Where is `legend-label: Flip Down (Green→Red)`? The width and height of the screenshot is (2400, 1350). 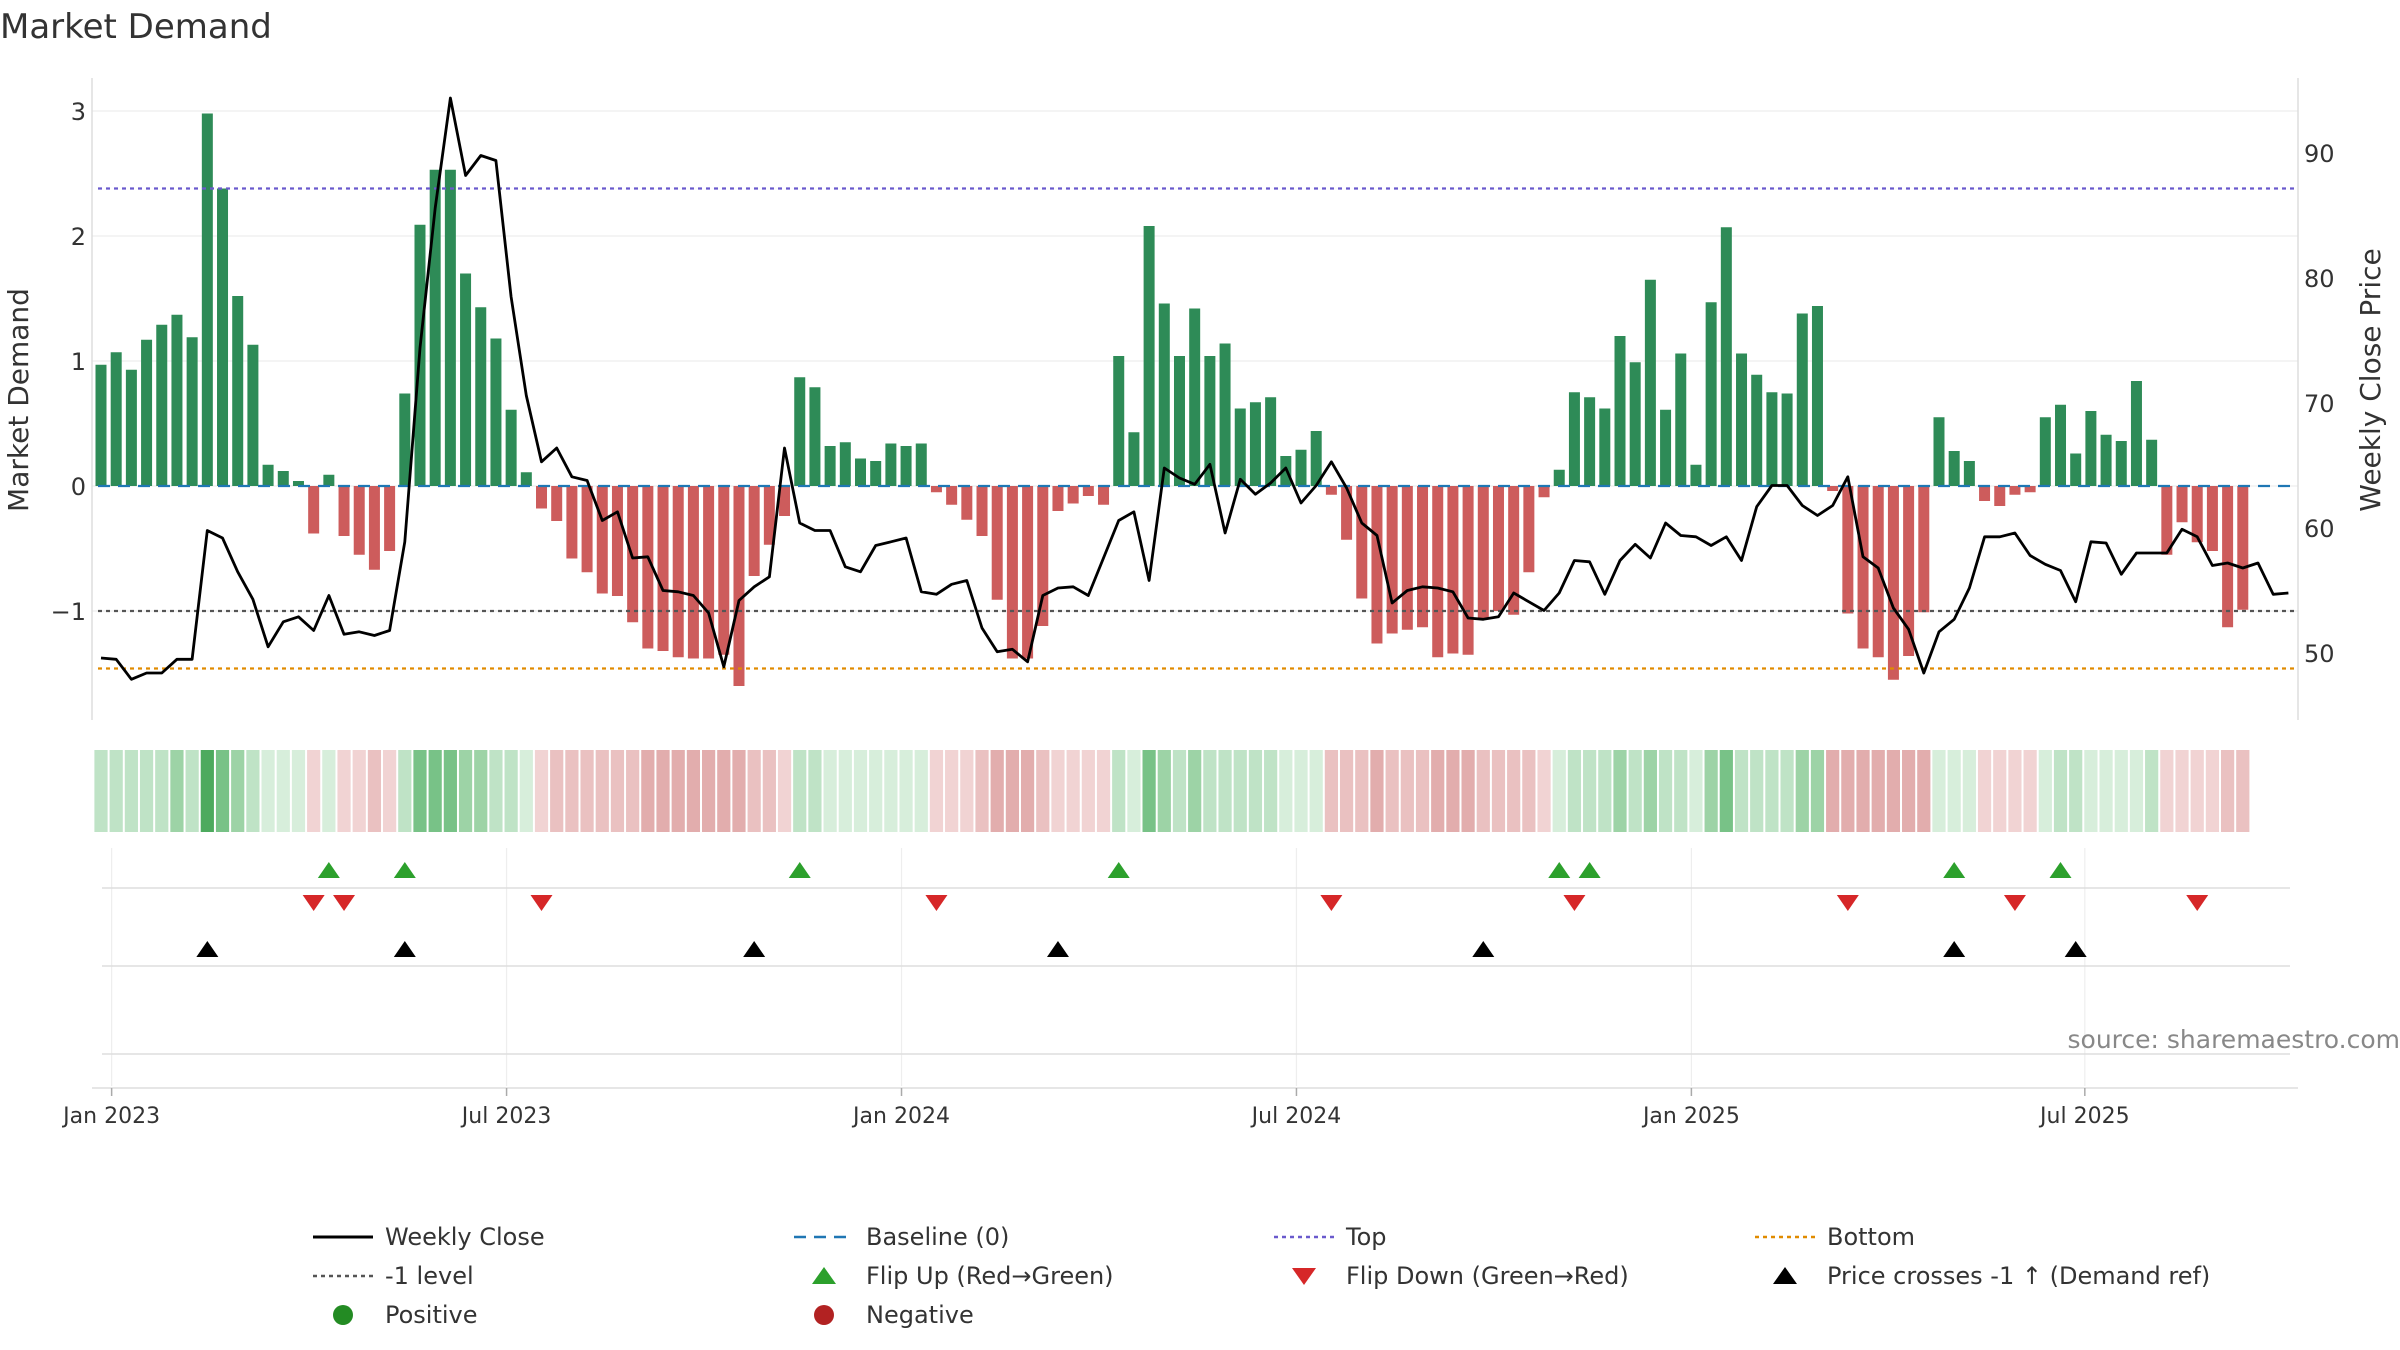 legend-label: Flip Down (Green→Red) is located at coordinates (1487, 1276).